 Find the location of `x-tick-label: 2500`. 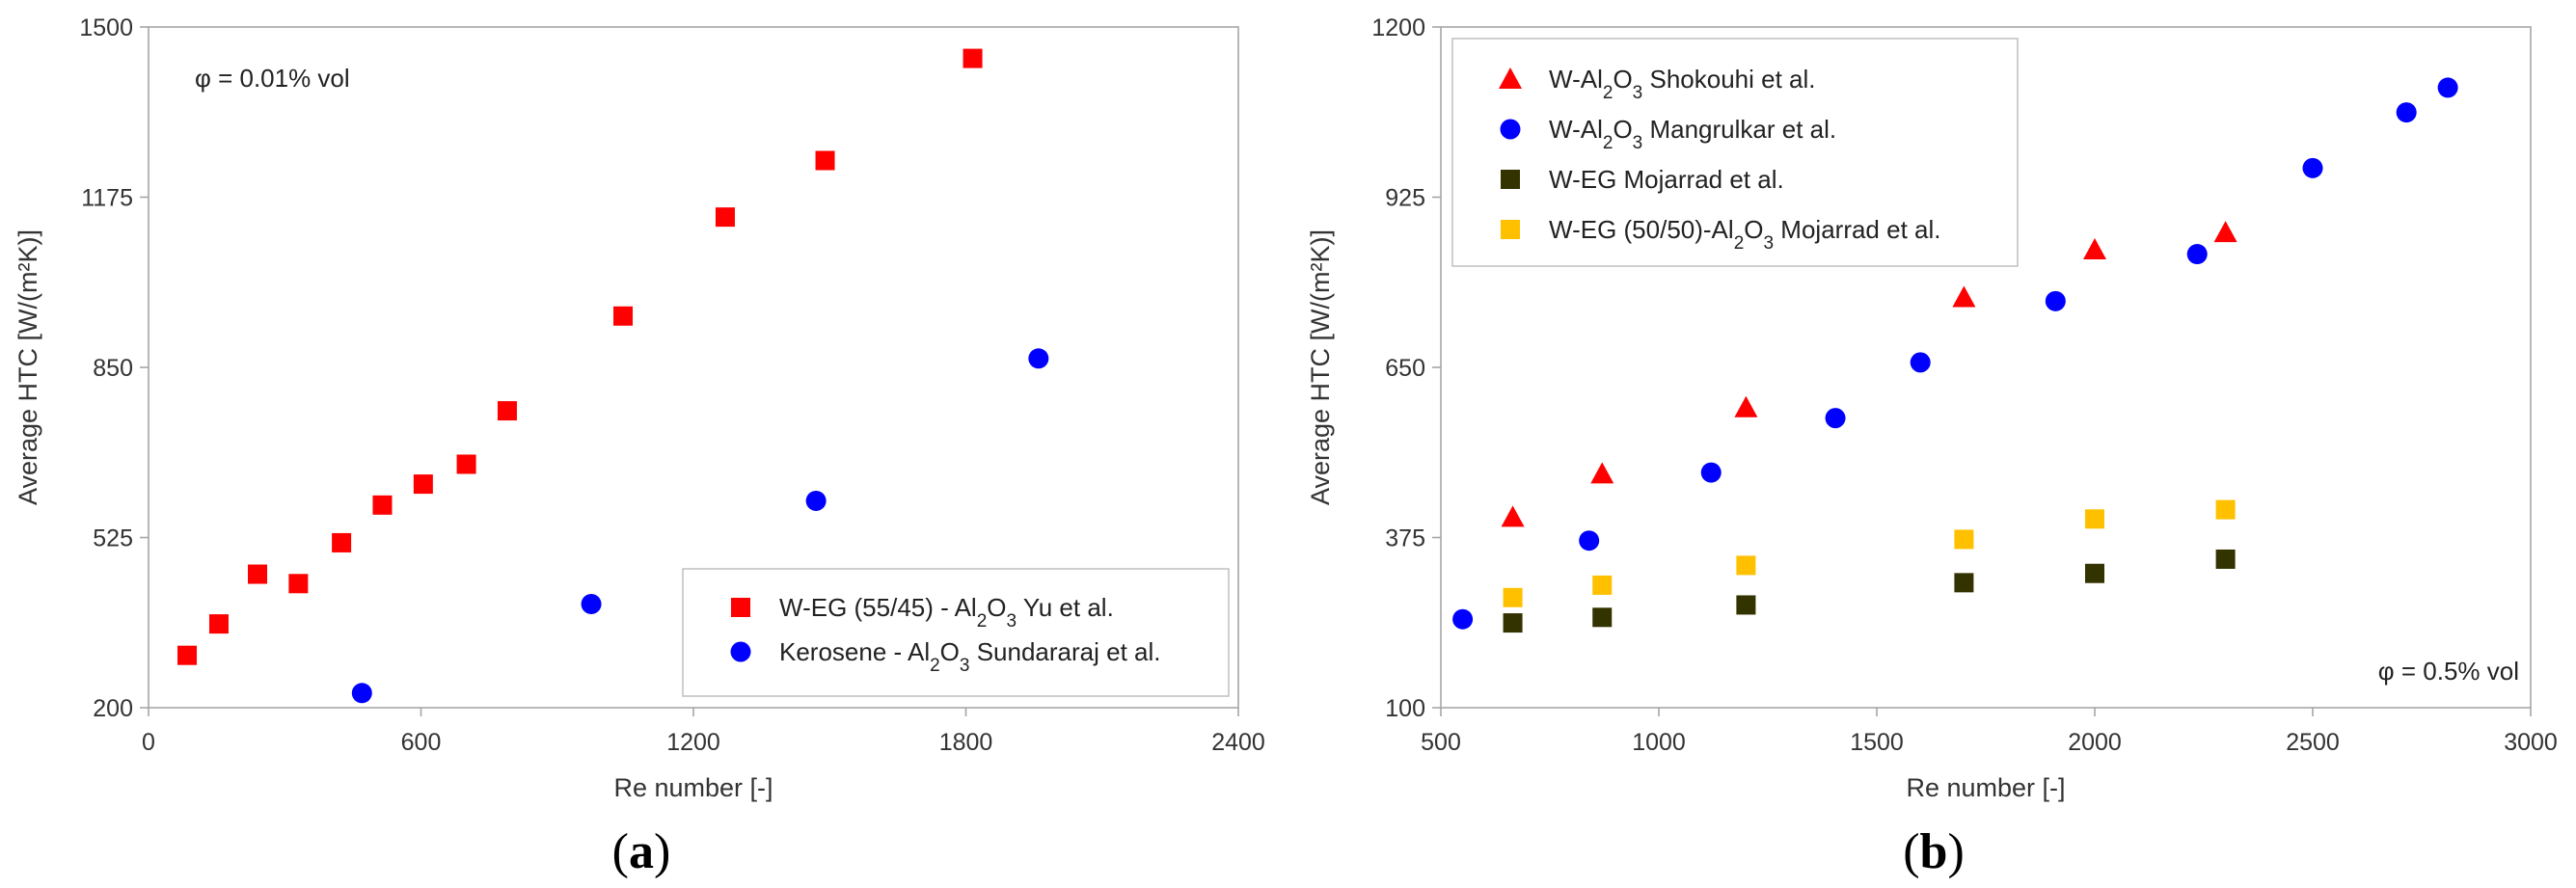

x-tick-label: 2500 is located at coordinates (2313, 742).